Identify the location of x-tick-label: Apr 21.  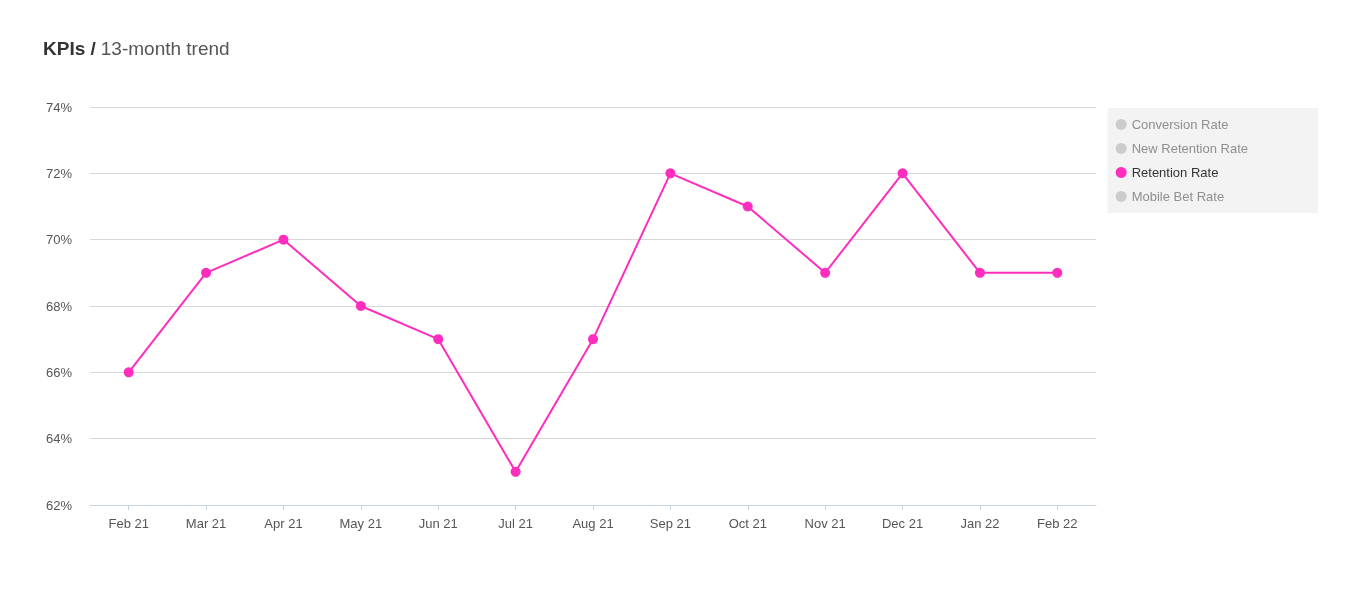
(283, 523).